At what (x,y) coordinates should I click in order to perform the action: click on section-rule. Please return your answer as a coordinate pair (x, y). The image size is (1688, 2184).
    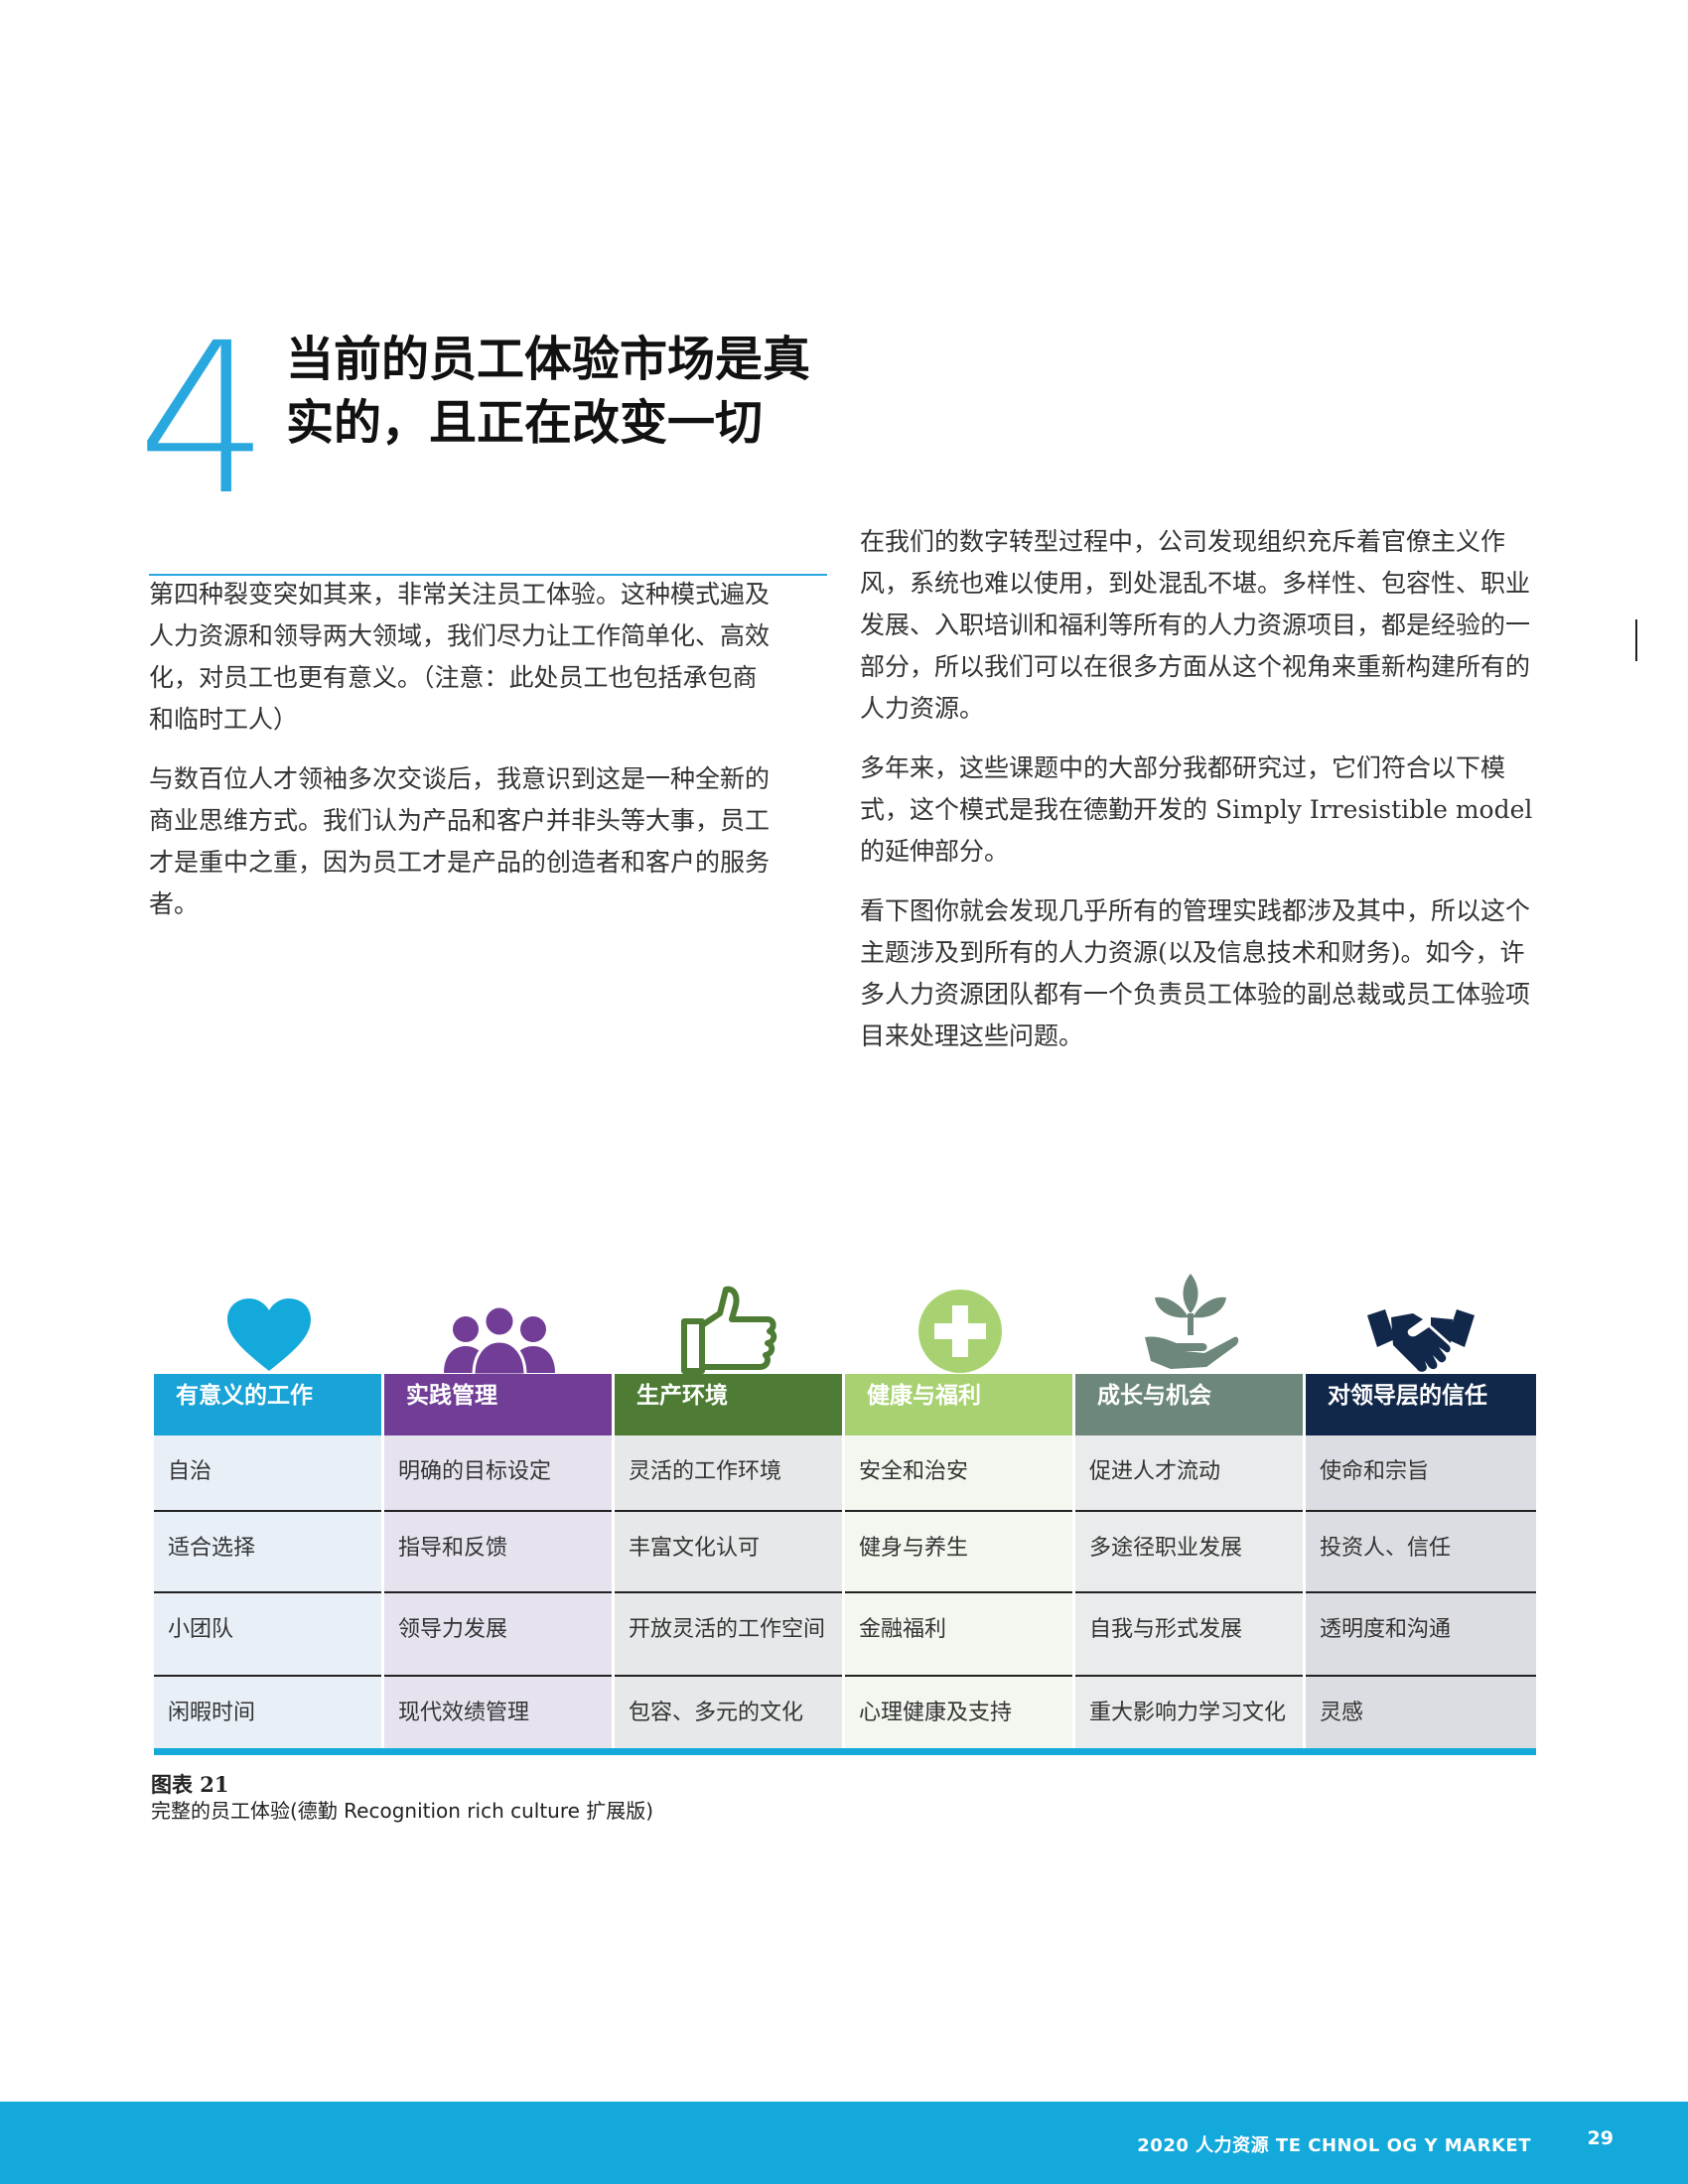
    Looking at the image, I should click on (488, 575).